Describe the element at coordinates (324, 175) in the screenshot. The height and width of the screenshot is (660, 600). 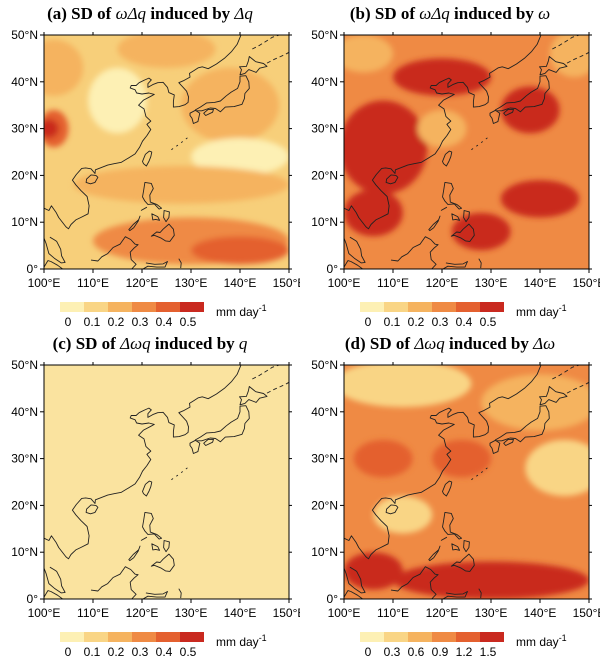
I see `y-tick-label: 20°N` at that location.